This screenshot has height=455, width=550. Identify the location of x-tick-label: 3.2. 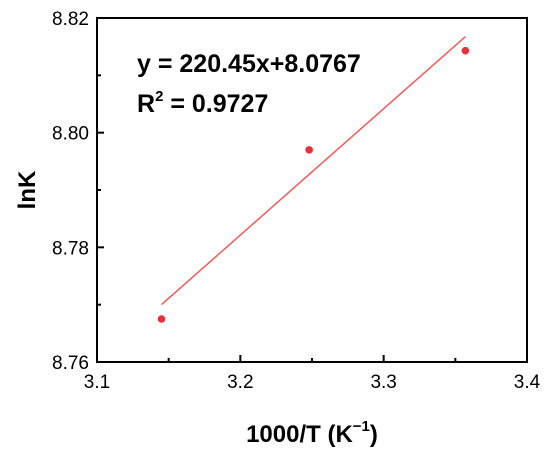
(240, 382).